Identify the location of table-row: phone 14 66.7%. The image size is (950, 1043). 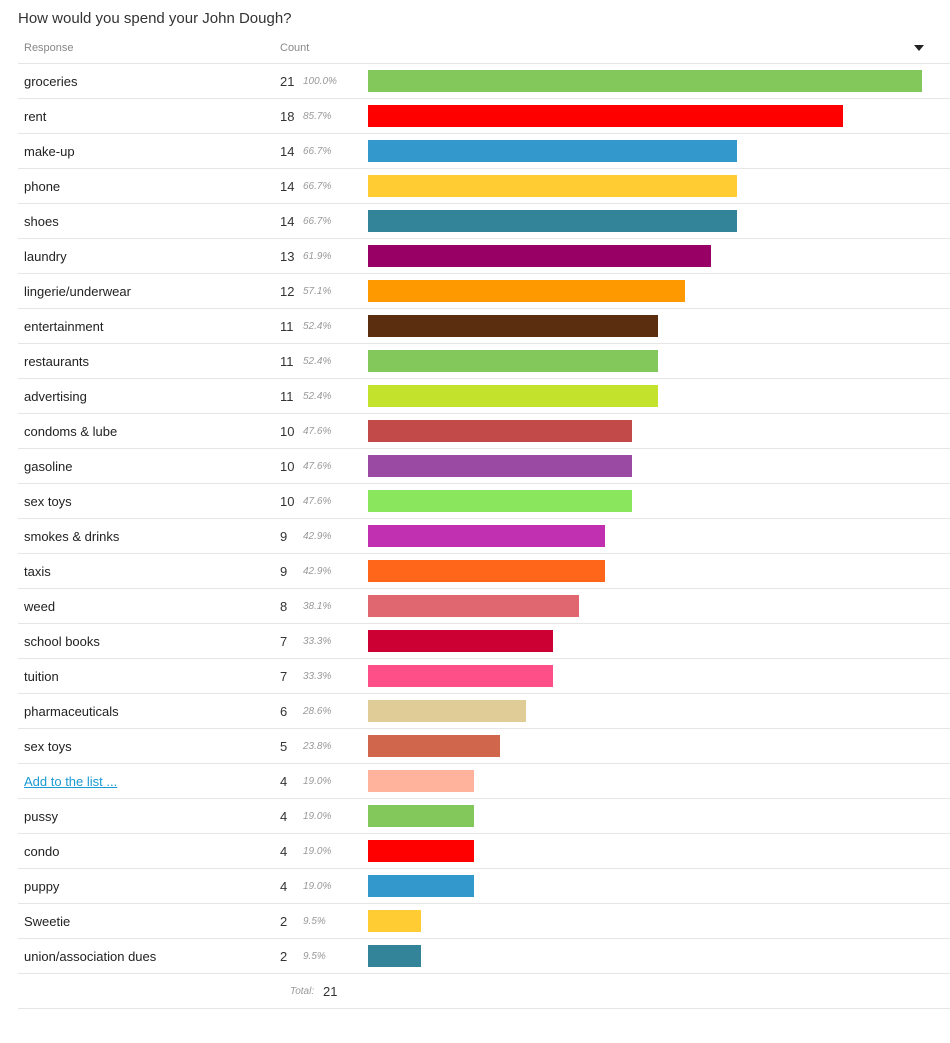
(484, 186).